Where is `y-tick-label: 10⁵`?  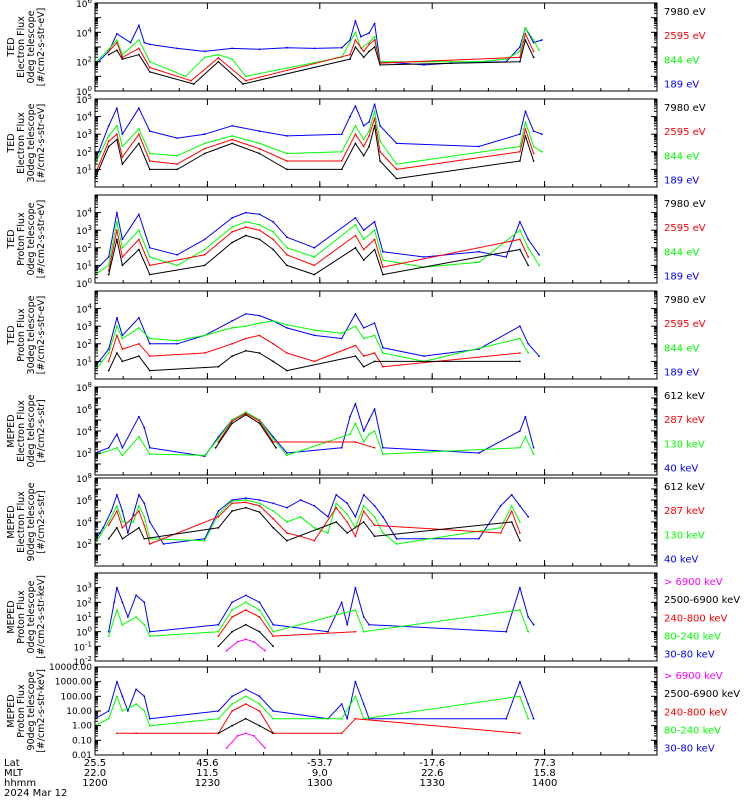
y-tick-label: 10⁵ is located at coordinates (84, 99).